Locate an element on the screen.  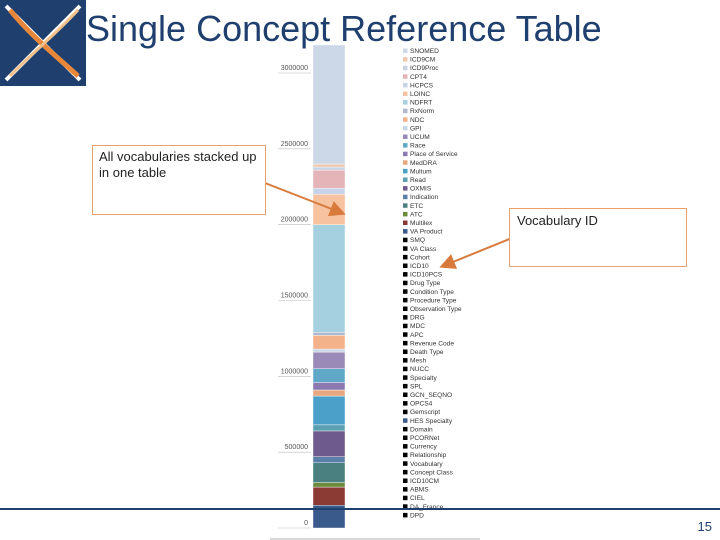
legend-label: GPI is located at coordinates (416, 128).